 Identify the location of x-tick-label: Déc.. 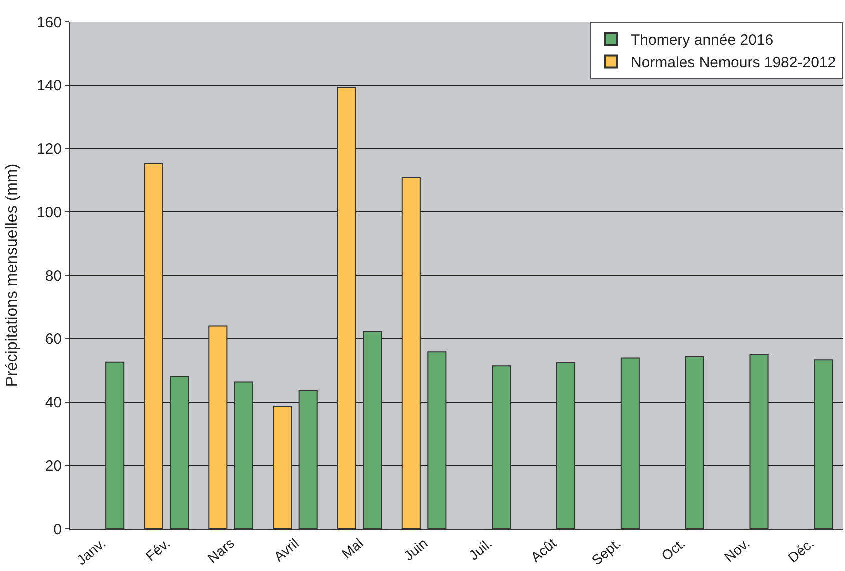
(801, 550).